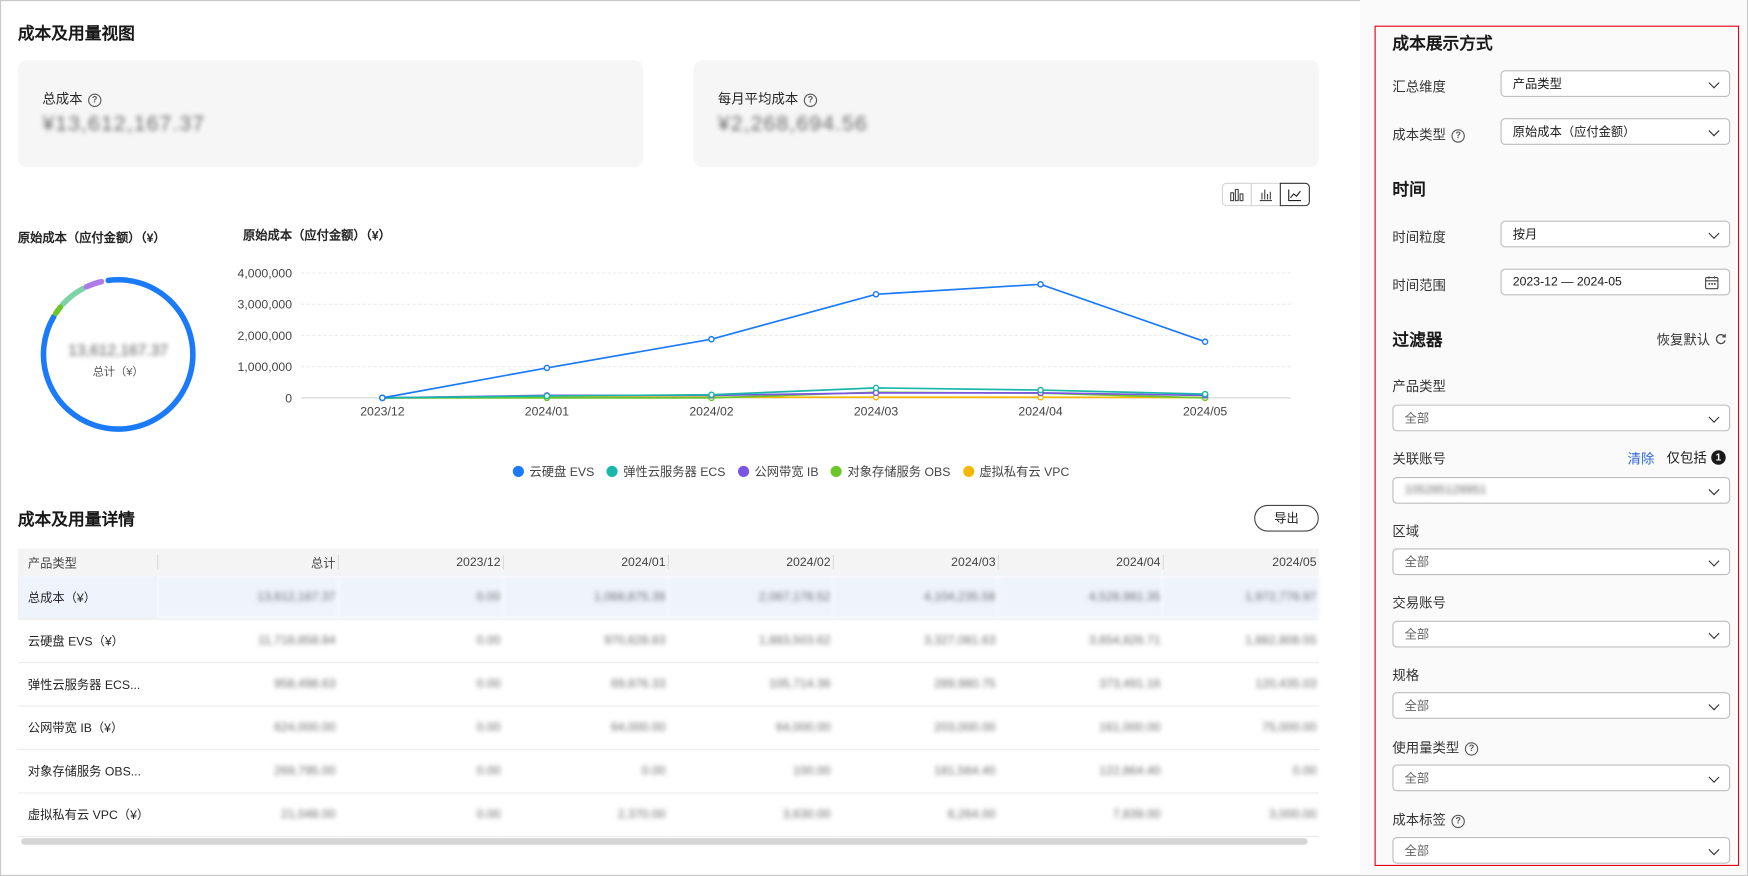  I want to click on horizontal-scrollbar, so click(664, 841).